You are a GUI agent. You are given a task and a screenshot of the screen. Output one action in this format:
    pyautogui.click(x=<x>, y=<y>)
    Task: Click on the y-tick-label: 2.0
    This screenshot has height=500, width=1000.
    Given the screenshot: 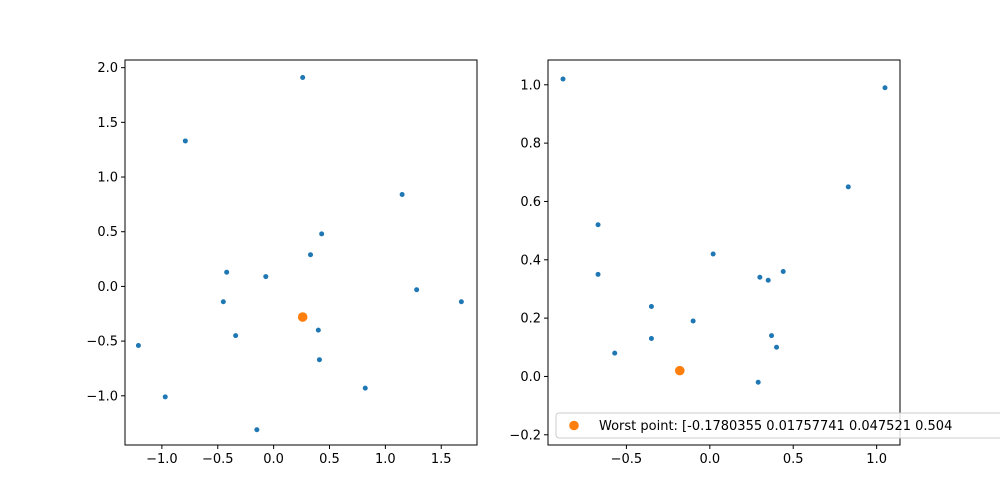 What is the action you would take?
    pyautogui.click(x=107, y=68)
    